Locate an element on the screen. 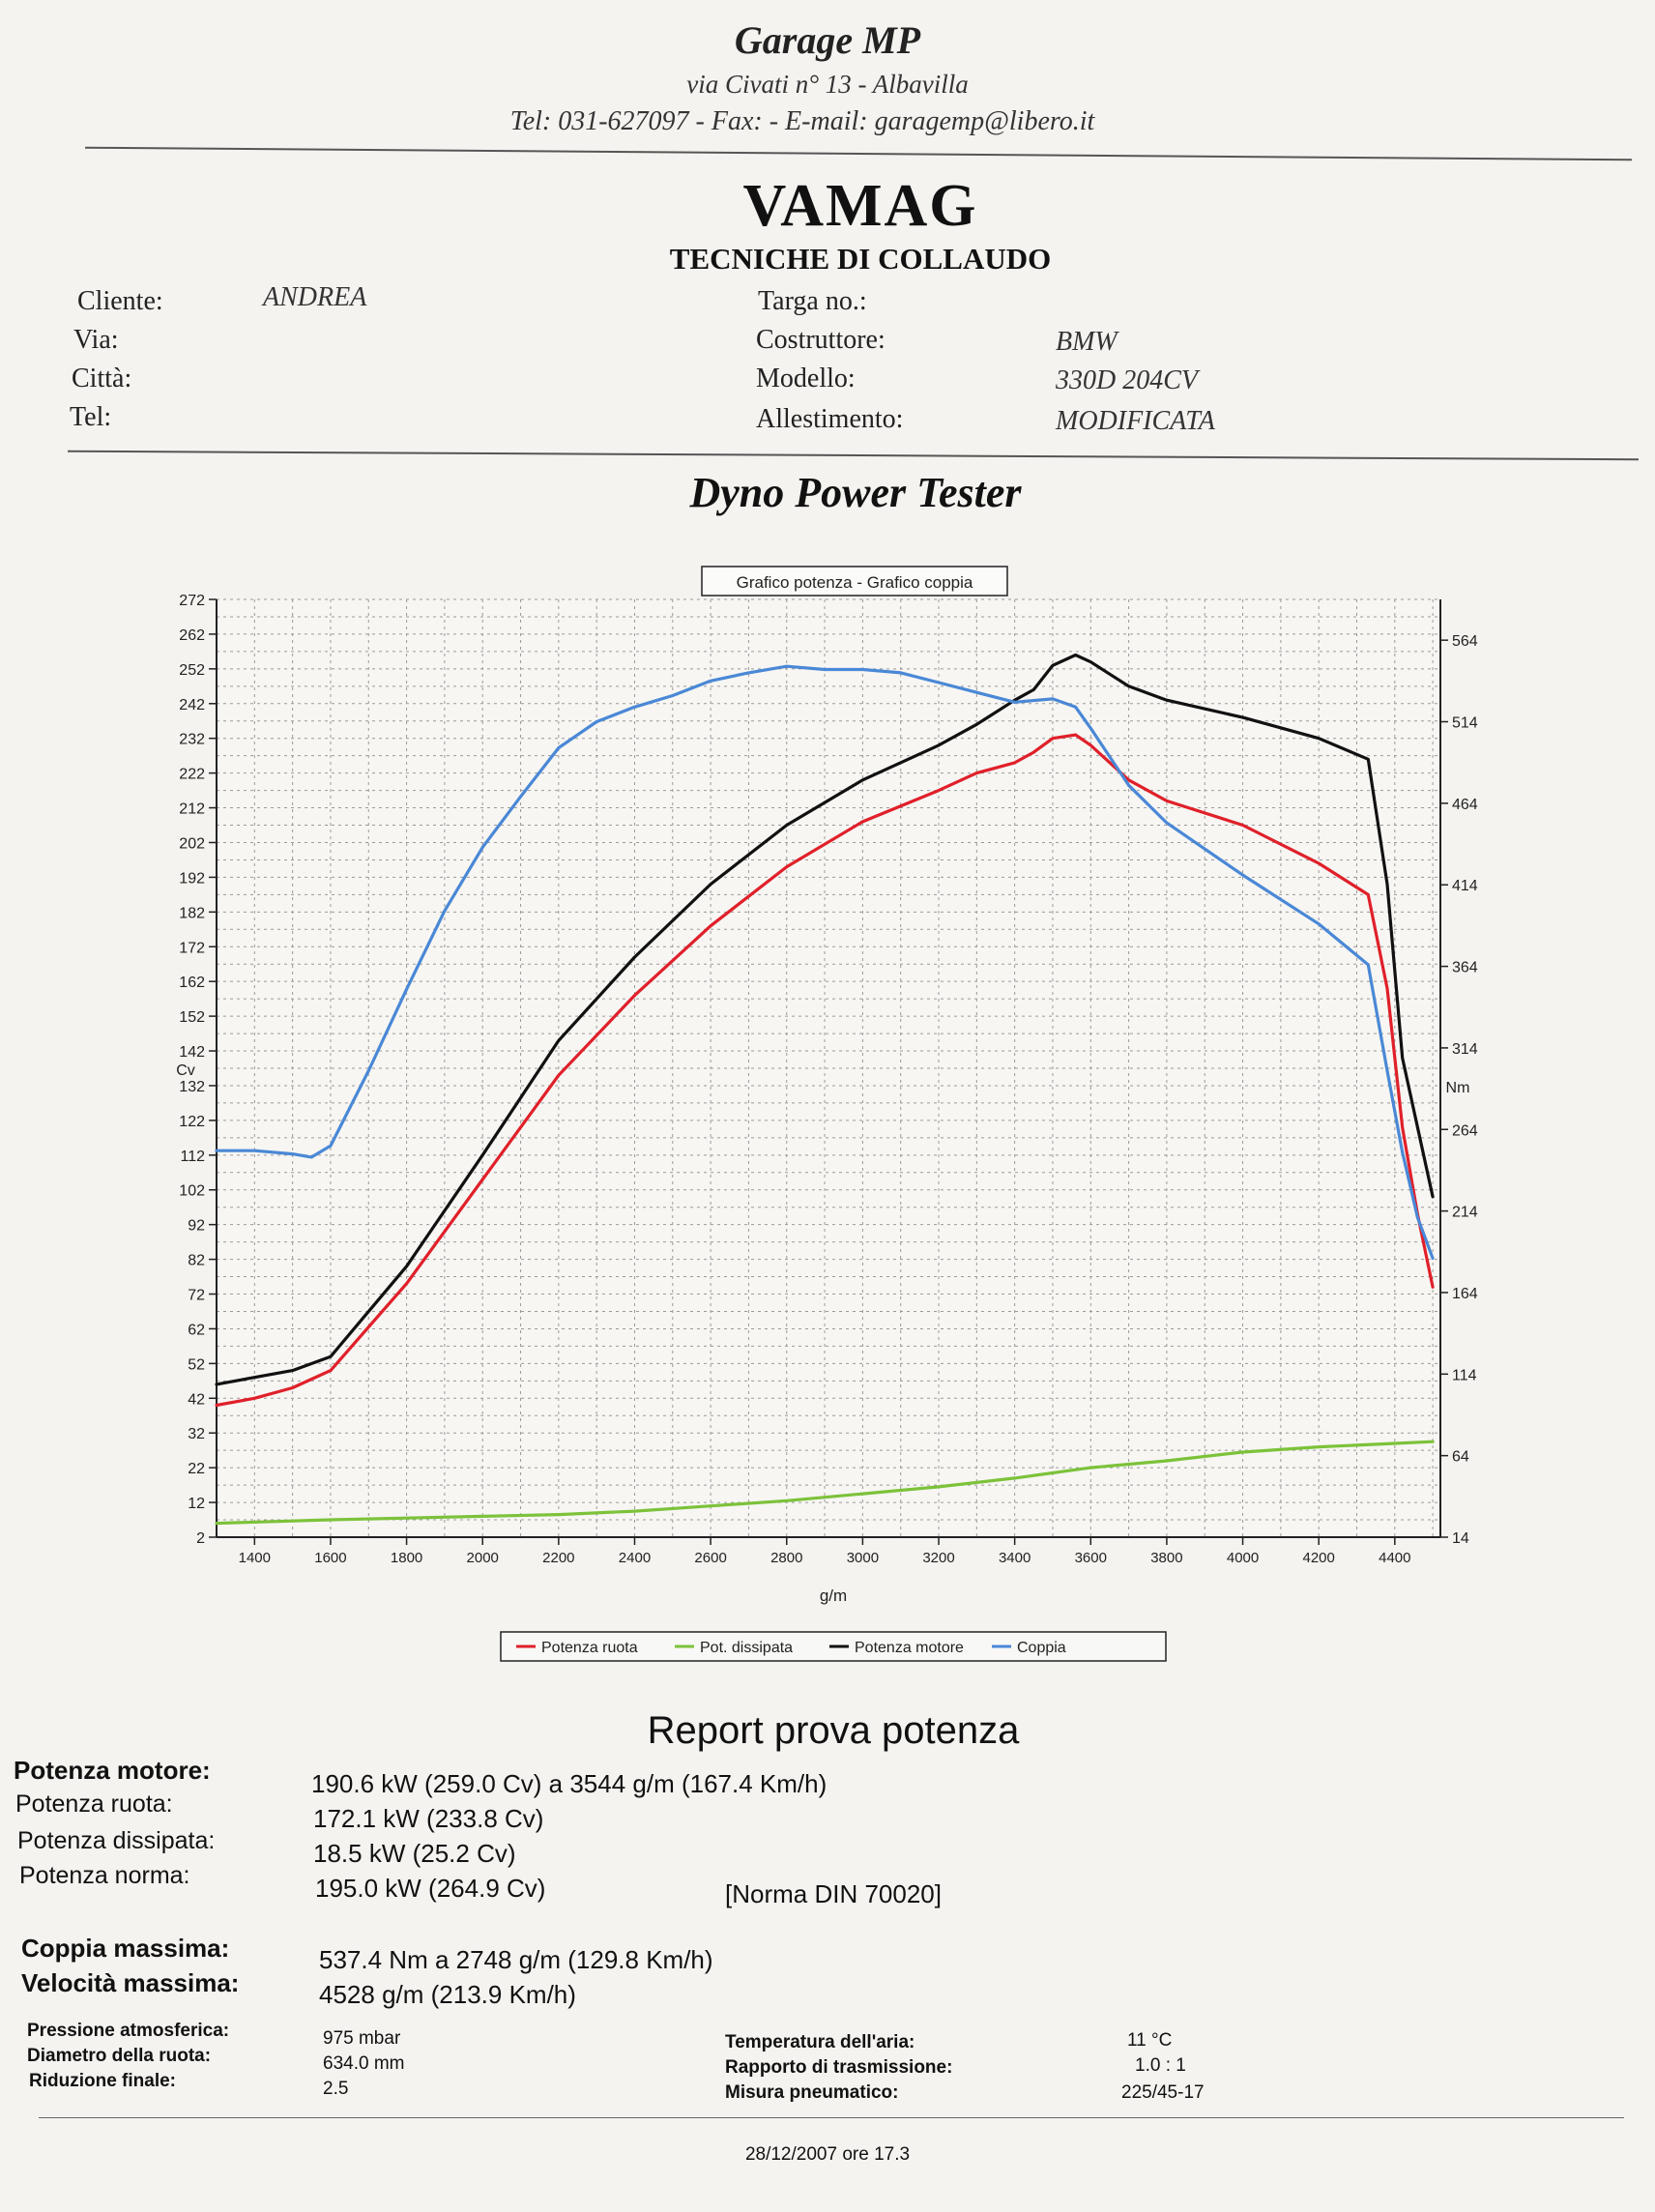 The image size is (1655, 2212). garage-name: Garage MP is located at coordinates (827, 40).